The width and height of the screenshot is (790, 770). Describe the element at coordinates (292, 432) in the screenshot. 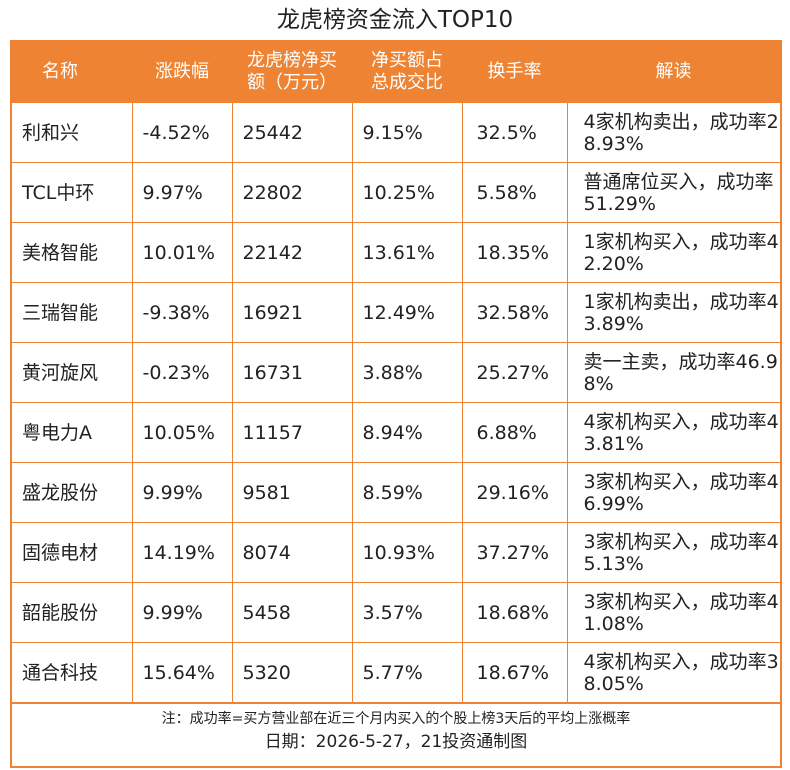

I see `table-cell: 11157` at that location.